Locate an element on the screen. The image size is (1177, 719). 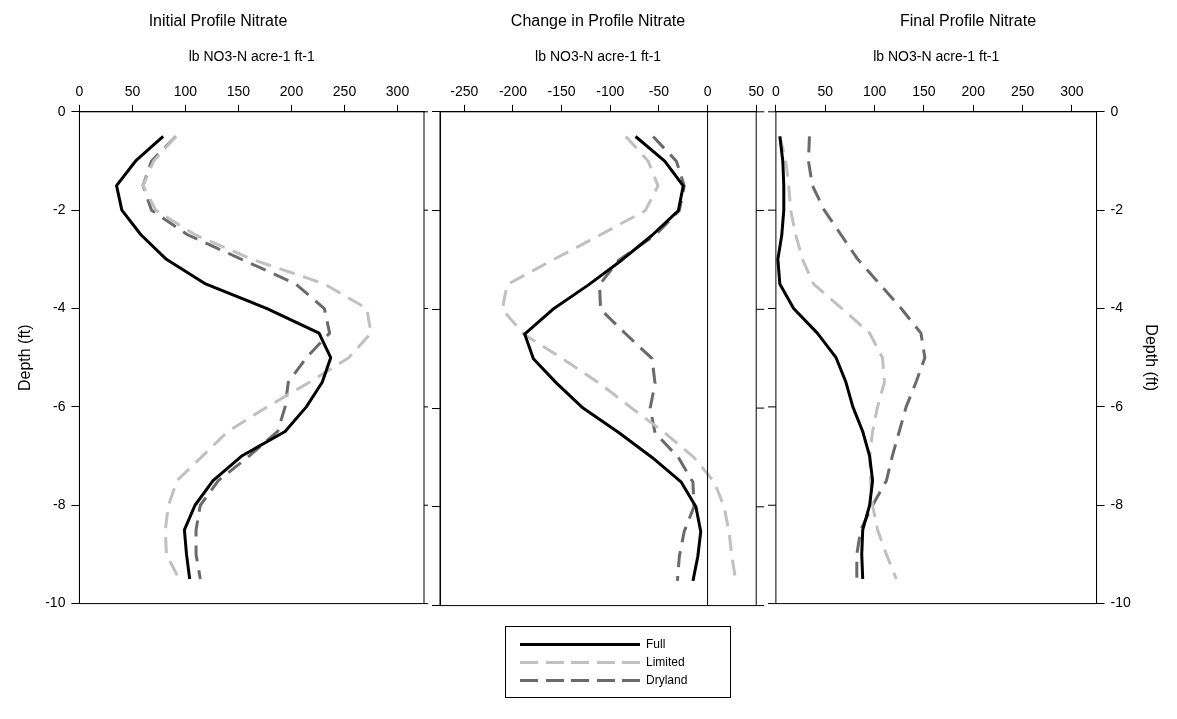
y-tick-label: 0 is located at coordinates (61, 110).